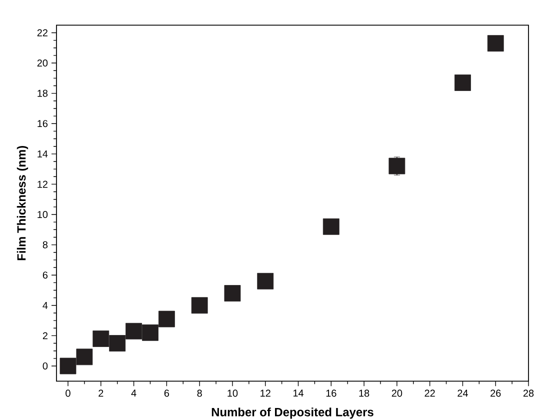 This screenshot has height=420, width=546. I want to click on x-tick-label: 2, so click(101, 393).